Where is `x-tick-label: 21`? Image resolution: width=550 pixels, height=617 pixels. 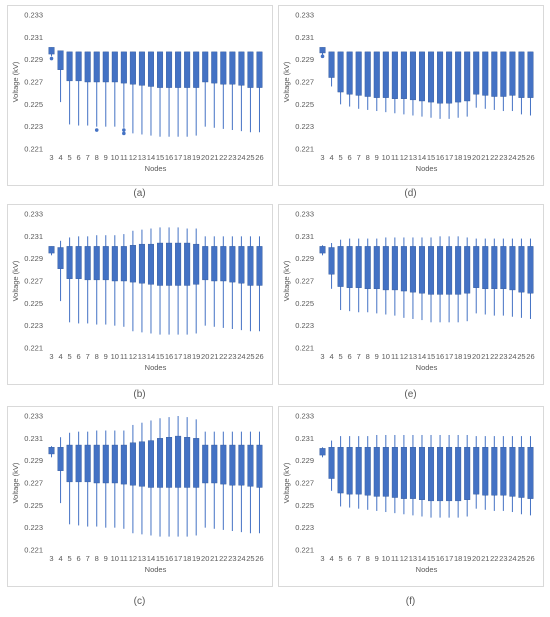
x-tick-label: 21 is located at coordinates (214, 558).